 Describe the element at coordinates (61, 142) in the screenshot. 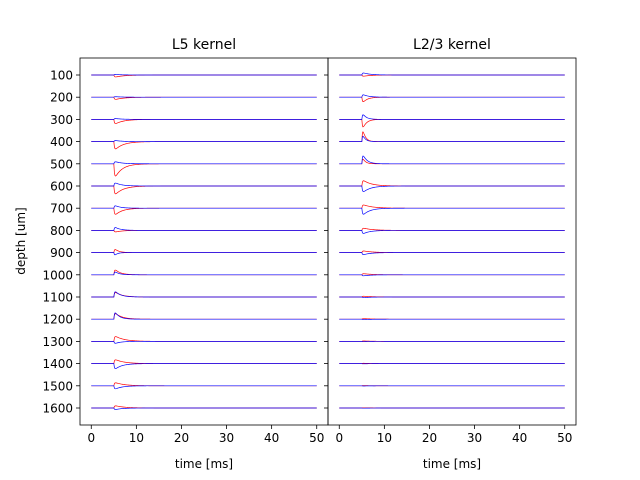

I see `y-tick-label: 400` at that location.